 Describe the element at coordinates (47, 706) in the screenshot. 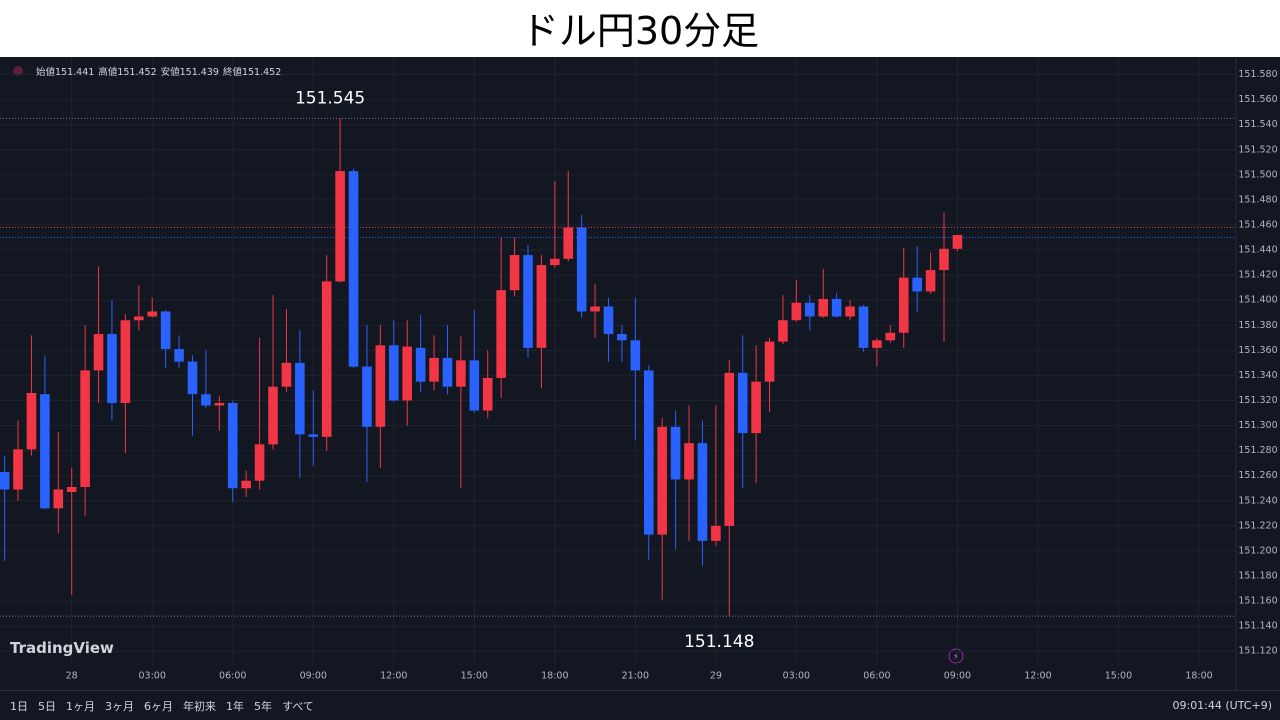

I see `range-button: 5日` at that location.